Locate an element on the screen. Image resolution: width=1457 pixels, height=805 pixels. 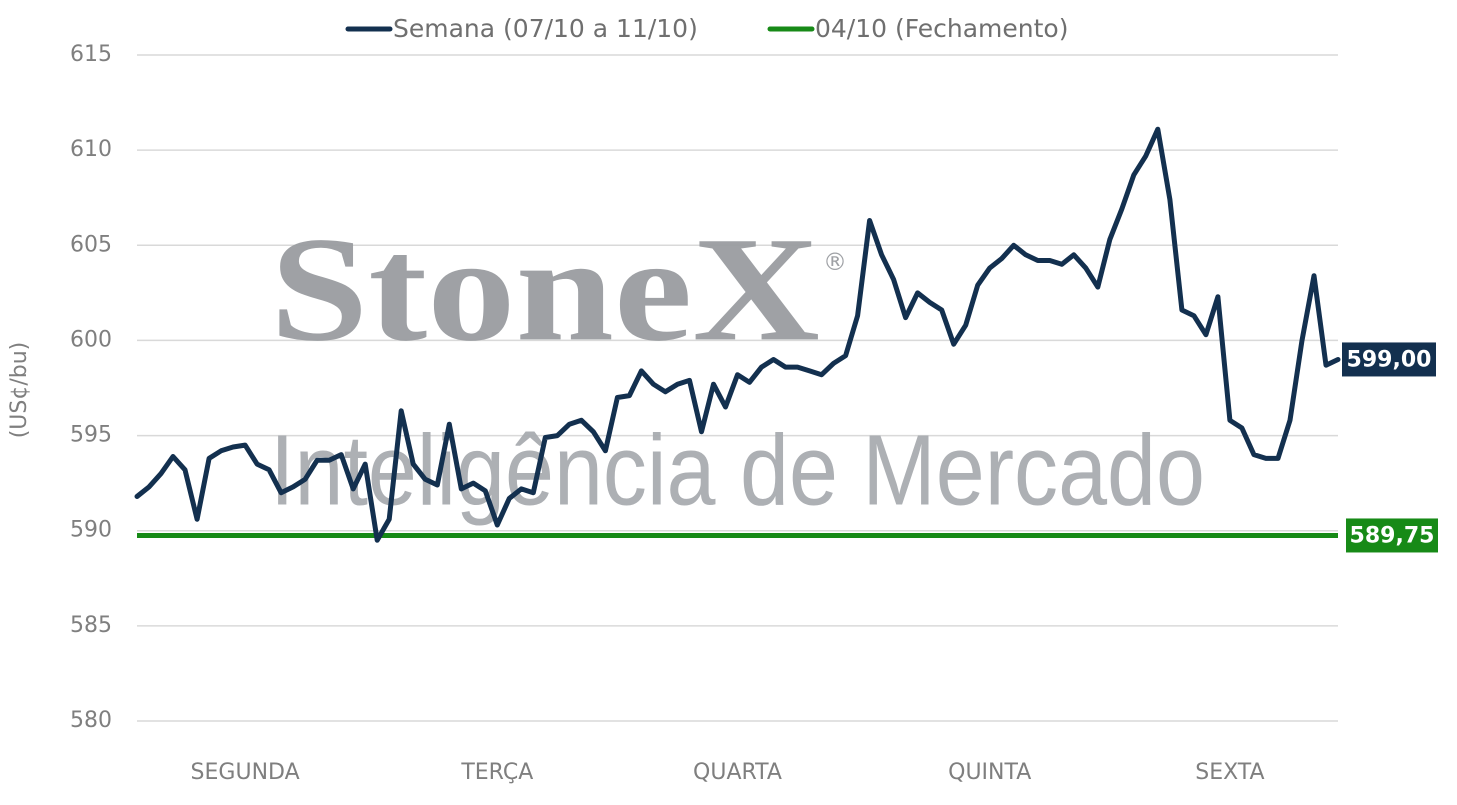
y-tick-label: 600 is located at coordinates (91, 339).